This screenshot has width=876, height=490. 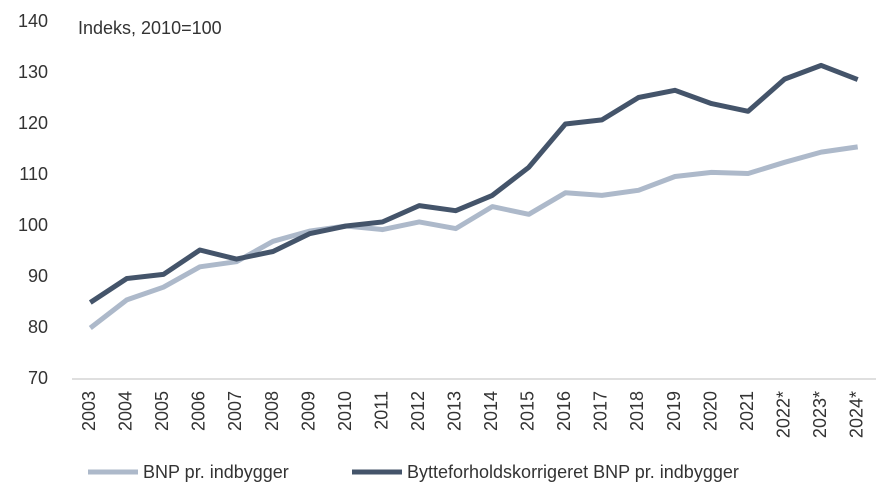 I want to click on x-tick-label: 2014, so click(x=491, y=411).